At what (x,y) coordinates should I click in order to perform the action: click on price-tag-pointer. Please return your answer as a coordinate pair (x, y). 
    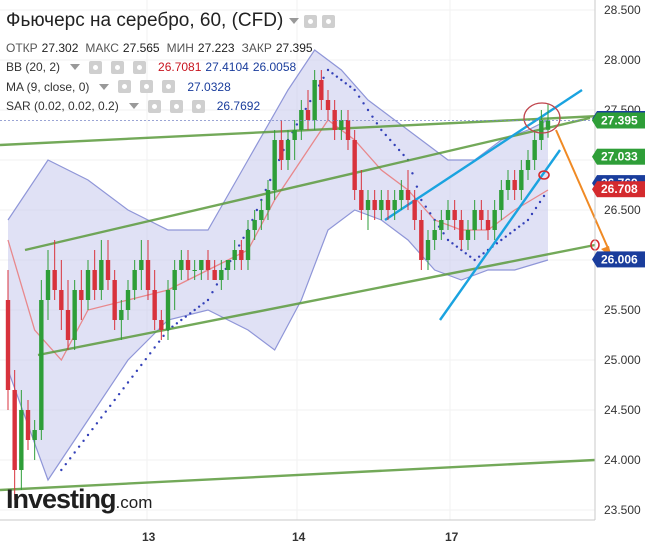
    Looking at the image, I should click on (594, 120).